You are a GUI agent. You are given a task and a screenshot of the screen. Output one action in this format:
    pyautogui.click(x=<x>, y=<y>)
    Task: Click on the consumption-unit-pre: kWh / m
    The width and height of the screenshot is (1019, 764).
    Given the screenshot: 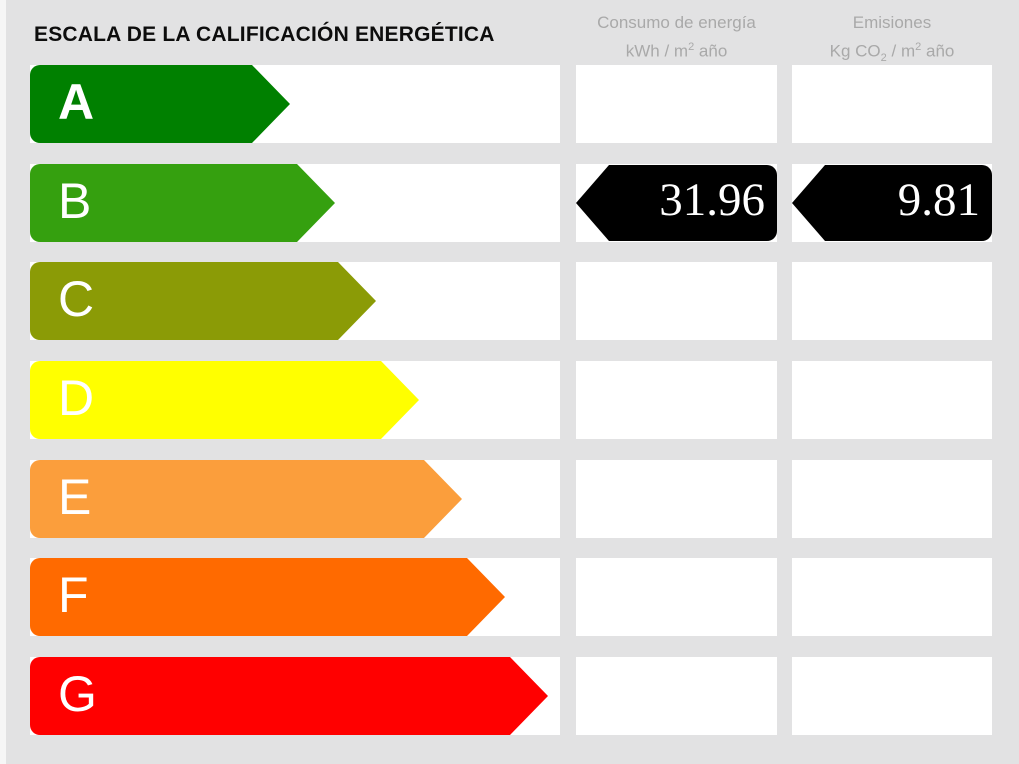 What is the action you would take?
    pyautogui.click(x=657, y=51)
    